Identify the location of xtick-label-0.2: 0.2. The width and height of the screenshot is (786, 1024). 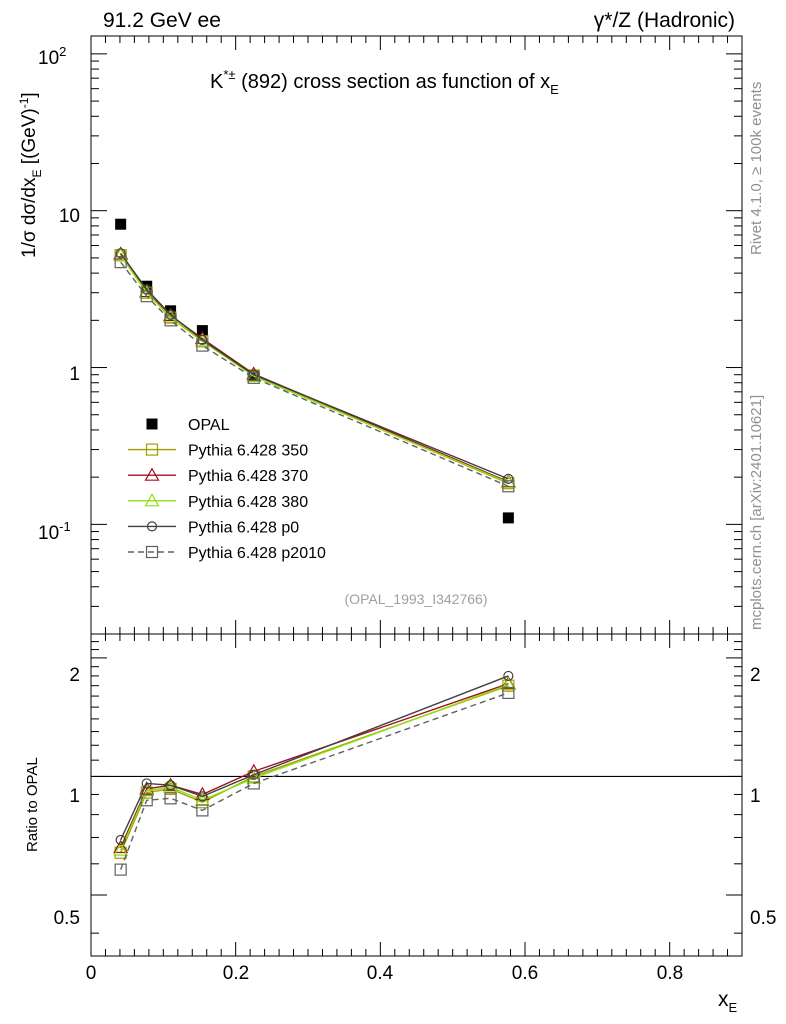
(236, 973).